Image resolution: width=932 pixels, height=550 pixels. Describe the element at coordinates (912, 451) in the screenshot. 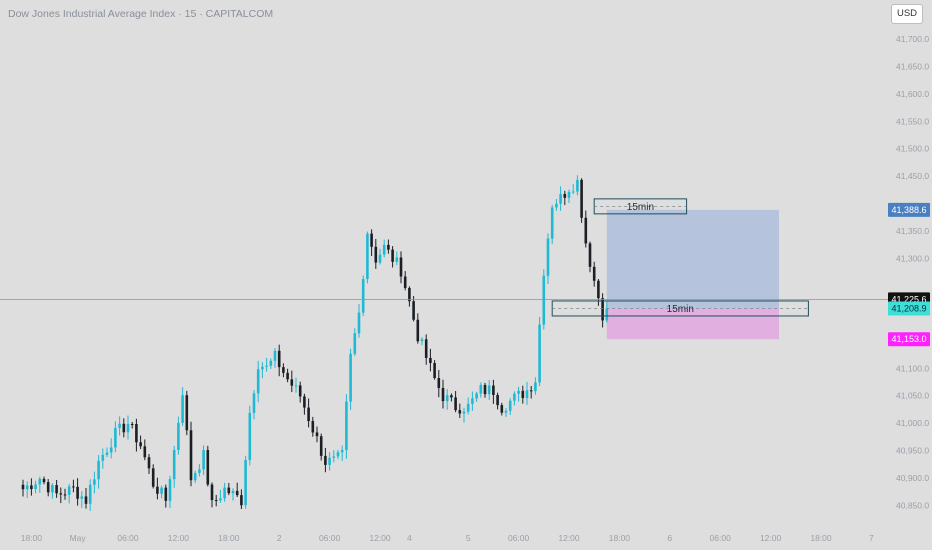

I see `y-tick-label: 40,950.0` at that location.